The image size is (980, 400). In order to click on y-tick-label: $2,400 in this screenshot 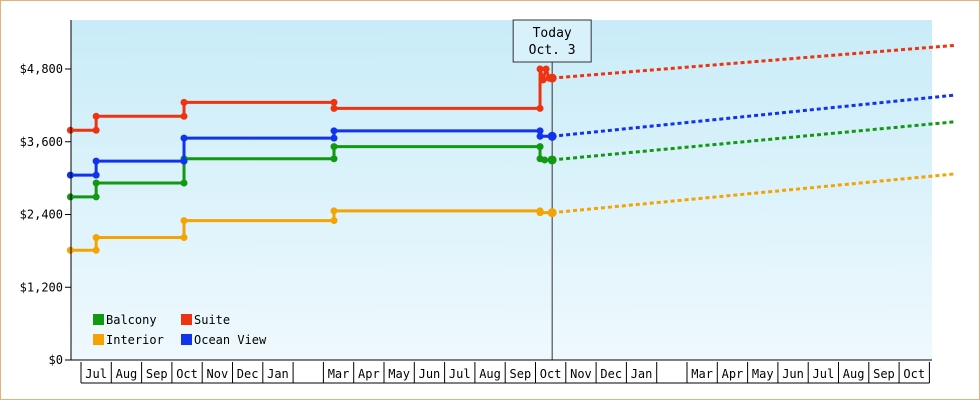, I will do `click(41, 215)`.